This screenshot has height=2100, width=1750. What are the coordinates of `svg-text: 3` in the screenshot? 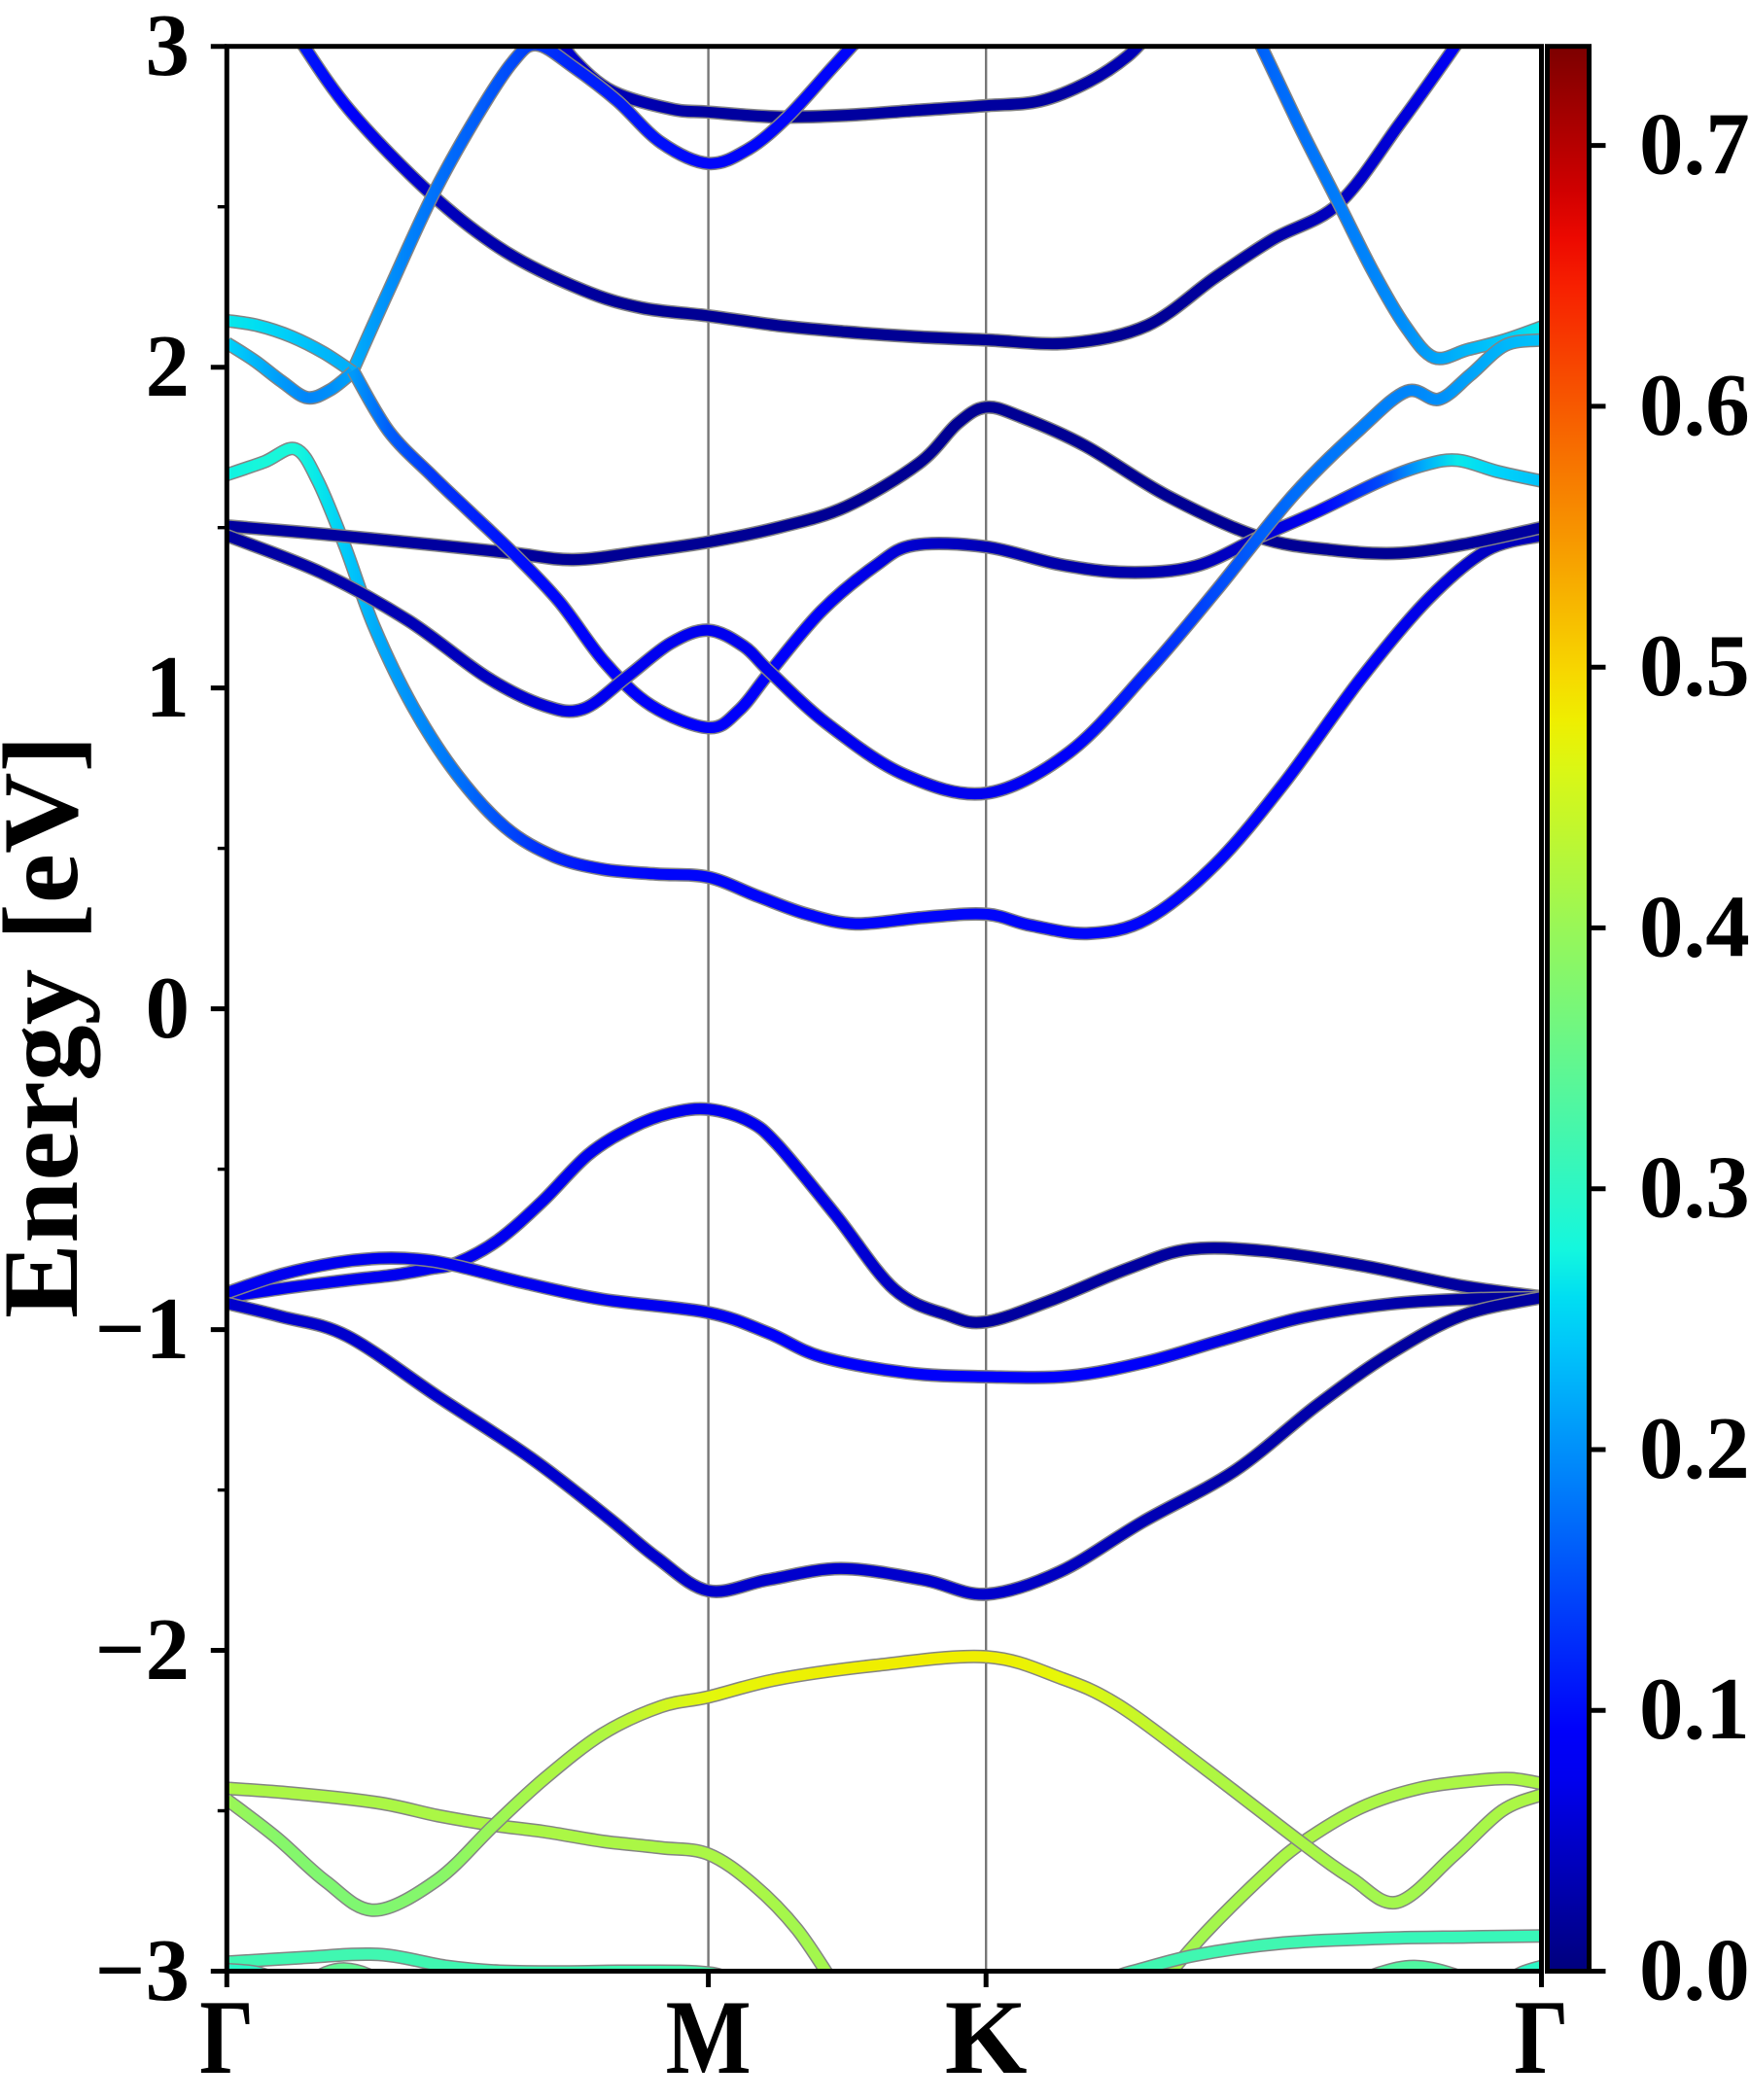 It's located at (168, 47).